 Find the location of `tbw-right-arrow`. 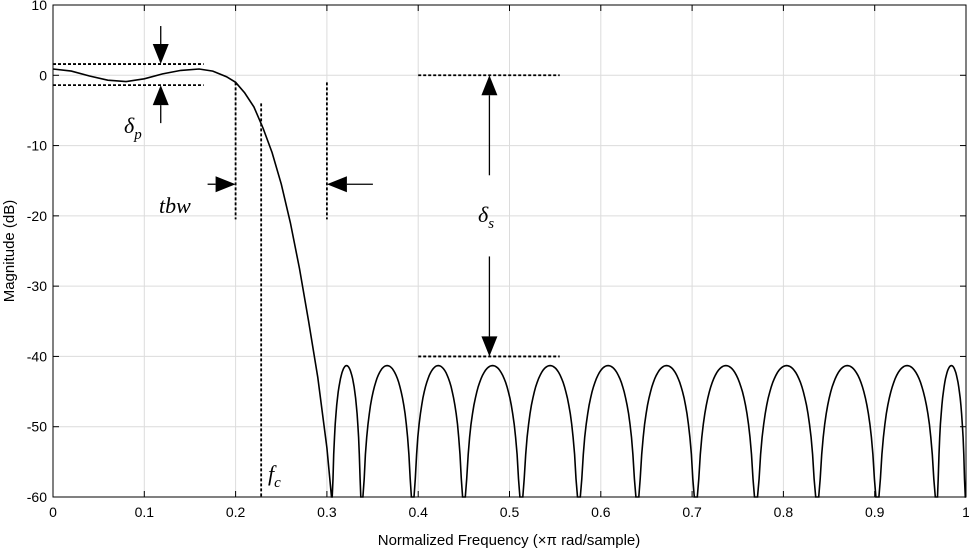

tbw-right-arrow is located at coordinates (225, 184).